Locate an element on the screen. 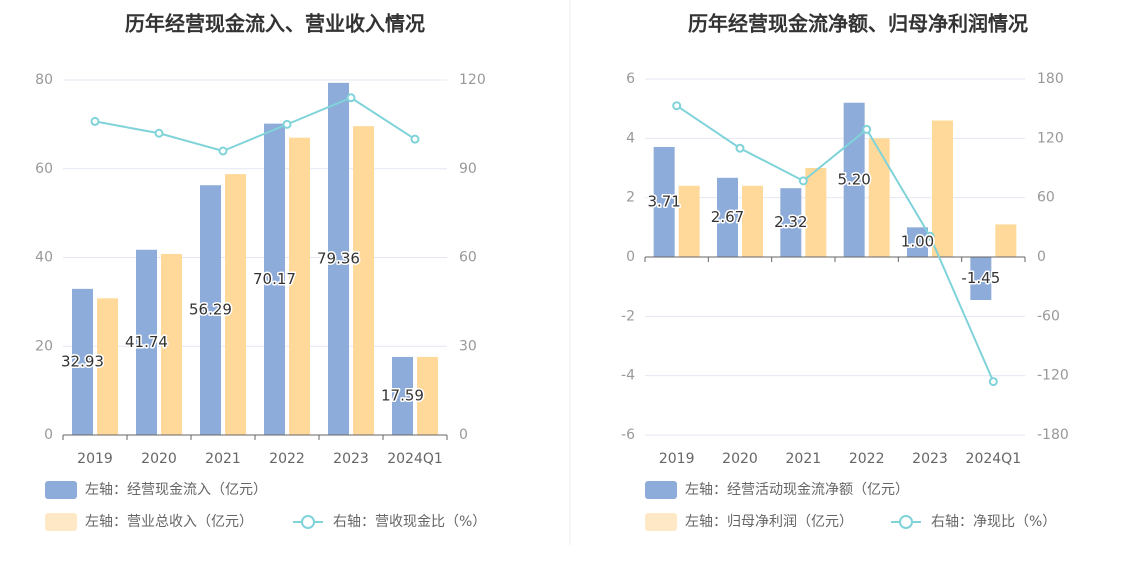 The image size is (1134, 582). bar-data-label: 56.29 is located at coordinates (210, 310).